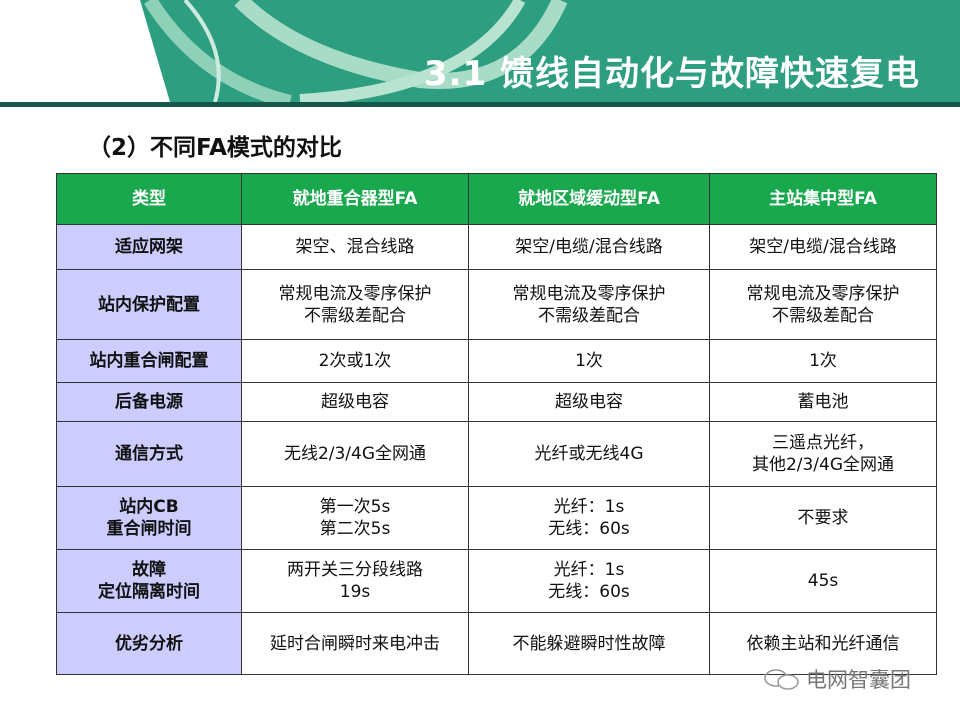 The image size is (960, 720). I want to click on table-cell: 光纤或无线4G, so click(589, 454).